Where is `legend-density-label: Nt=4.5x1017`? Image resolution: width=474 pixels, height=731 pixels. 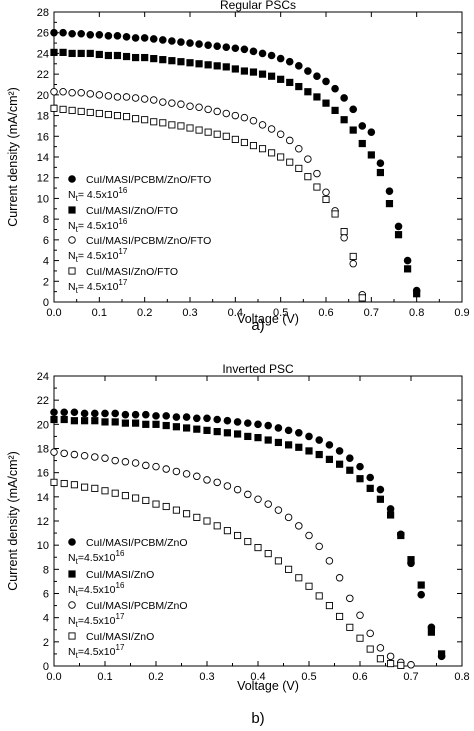
legend-density-label: Nt=4.5x1017 is located at coordinates (96, 651).